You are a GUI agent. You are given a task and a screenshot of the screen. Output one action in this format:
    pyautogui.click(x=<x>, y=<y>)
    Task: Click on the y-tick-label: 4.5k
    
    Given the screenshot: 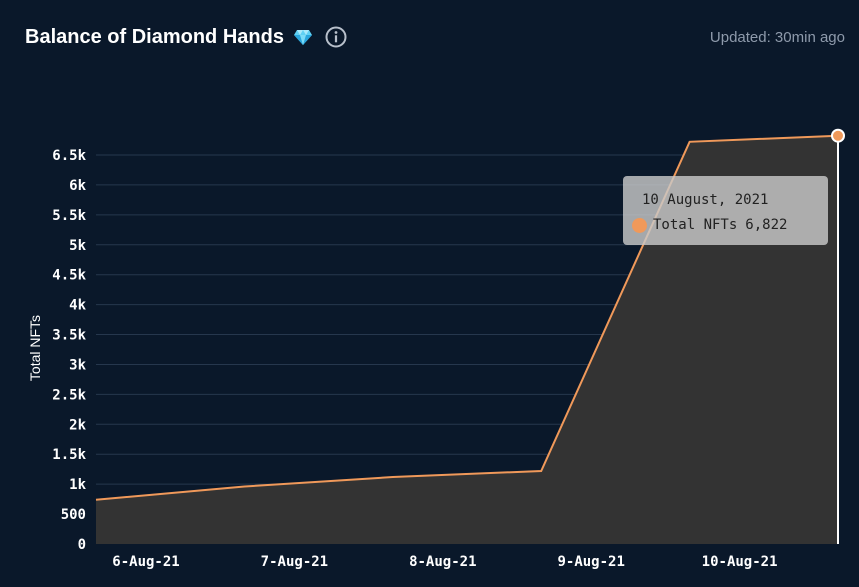 What is the action you would take?
    pyautogui.click(x=69, y=276)
    